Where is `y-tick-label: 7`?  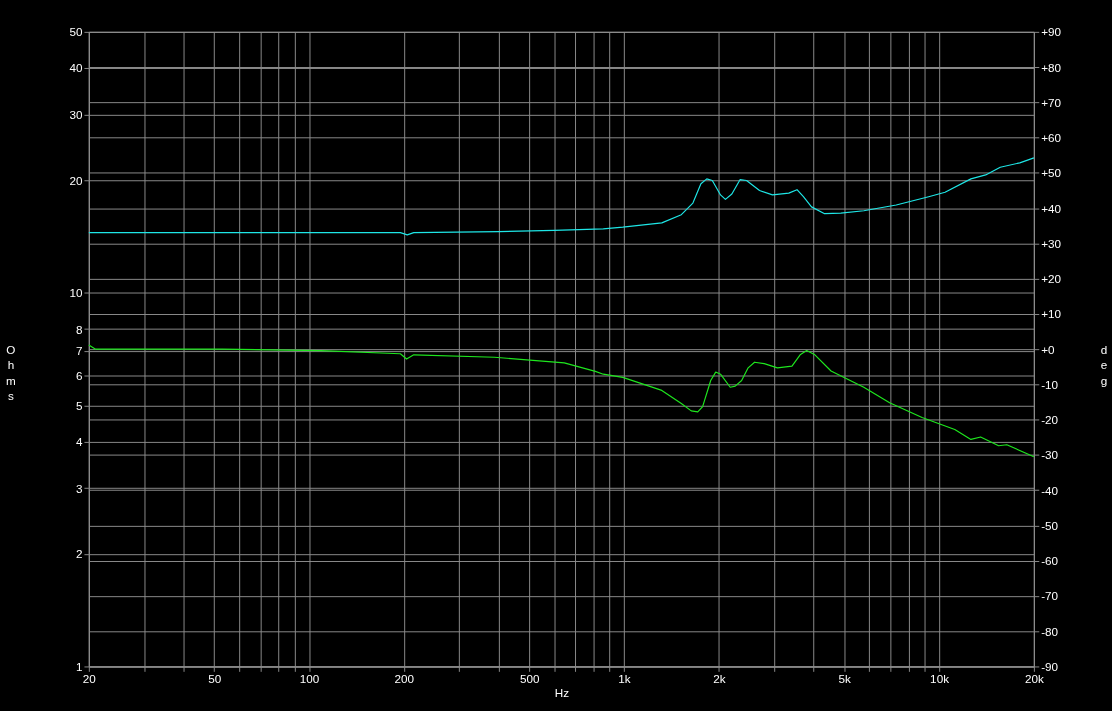 y-tick-label: 7 is located at coordinates (79, 351).